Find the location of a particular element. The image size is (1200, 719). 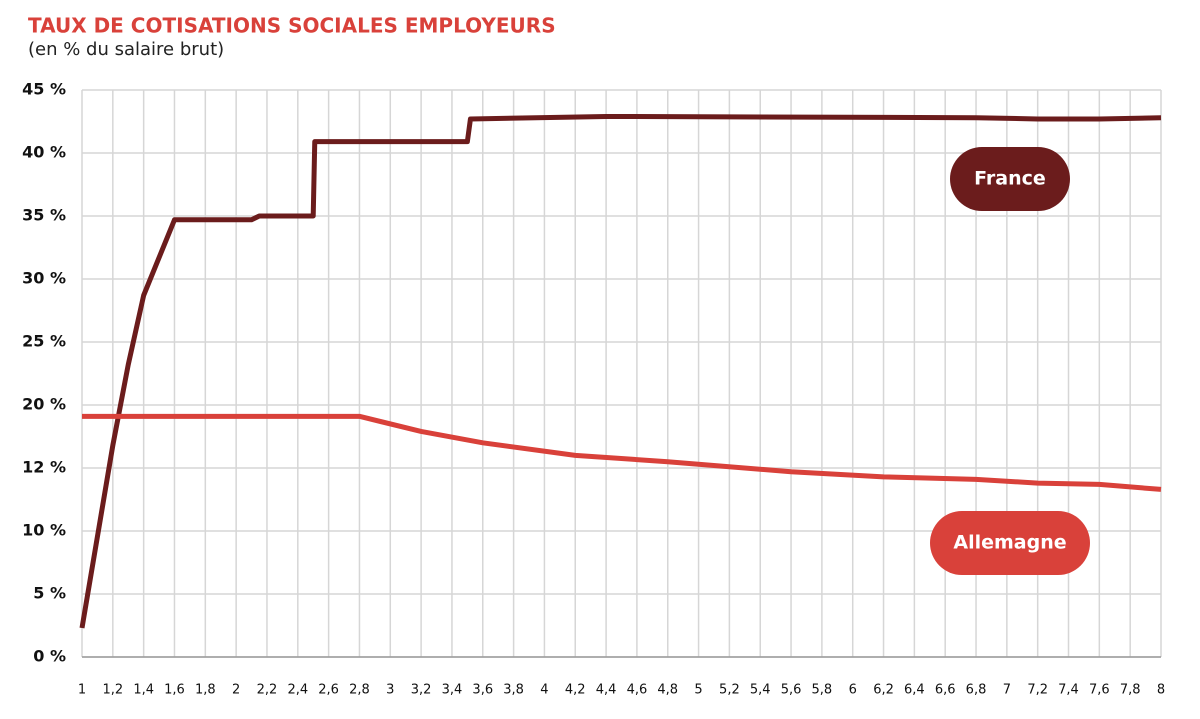

x-tick-label: 5,4 is located at coordinates (760, 690).